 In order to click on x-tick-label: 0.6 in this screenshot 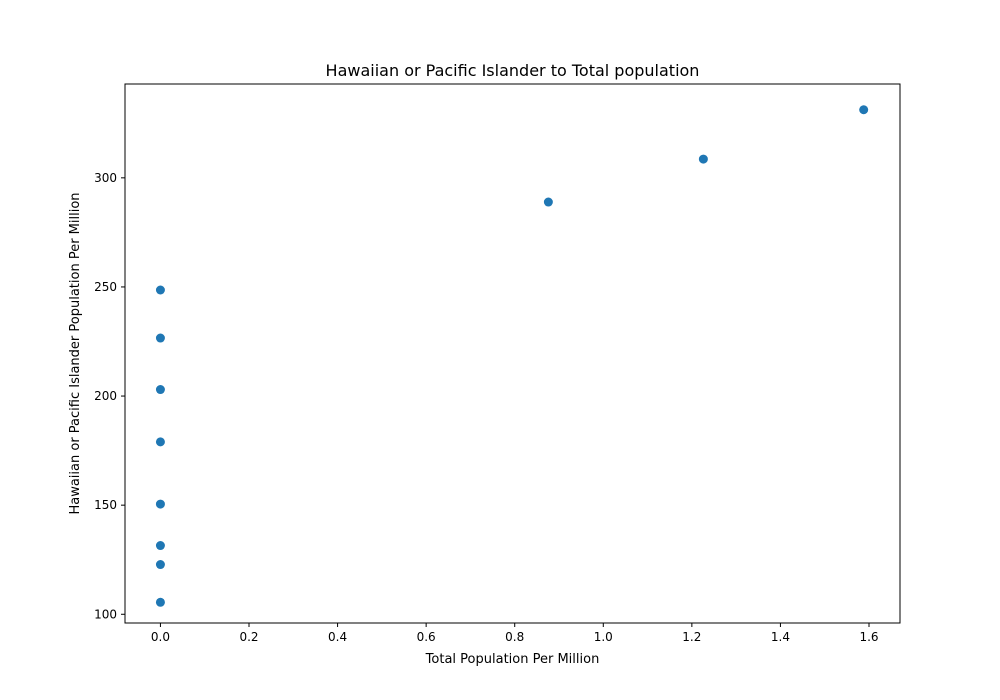, I will do `click(426, 637)`.